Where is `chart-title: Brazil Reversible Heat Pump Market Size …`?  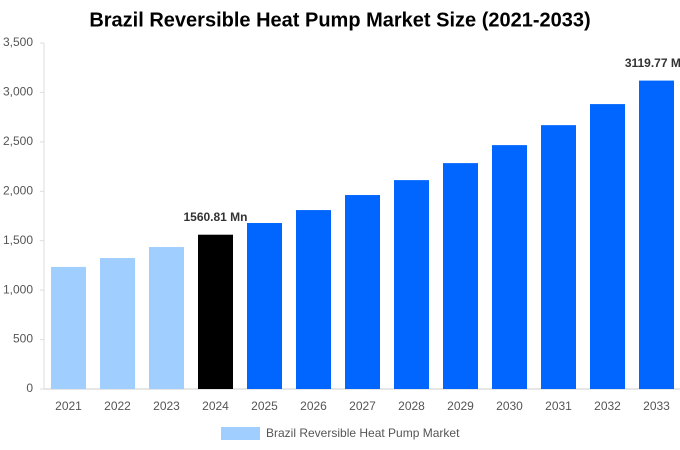
chart-title: Brazil Reversible Heat Pump Market Size … is located at coordinates (339, 20).